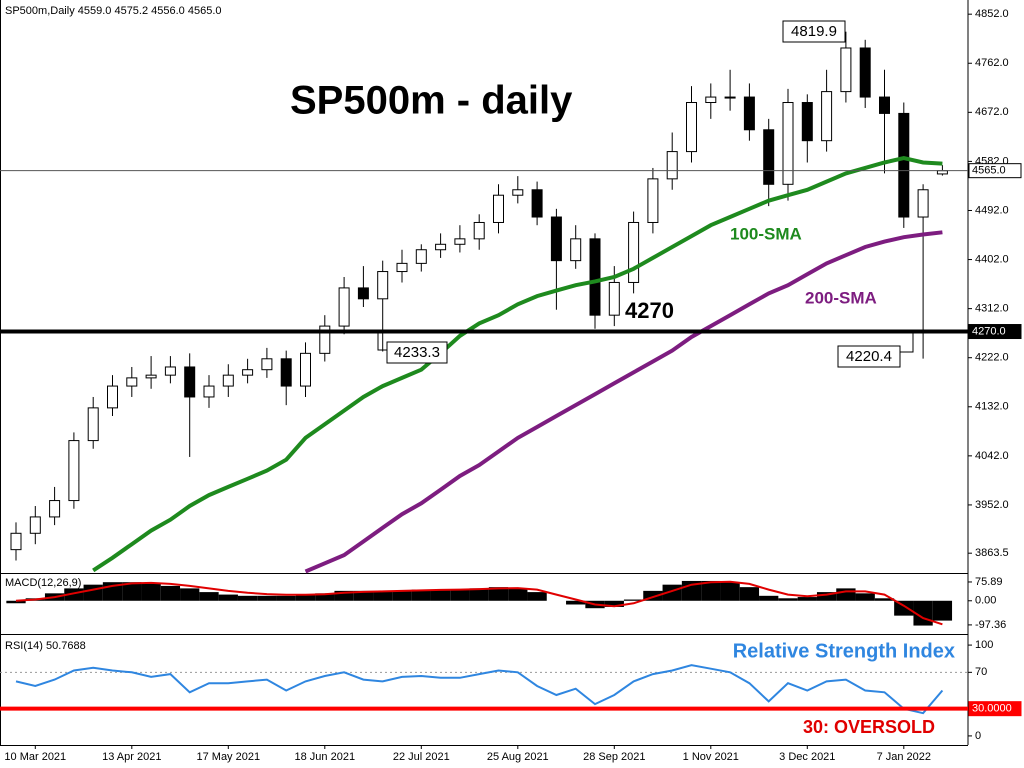 The width and height of the screenshot is (1024, 768). What do you see at coordinates (992, 259) in the screenshot?
I see `y-tick-label: 4402.0` at bounding box center [992, 259].